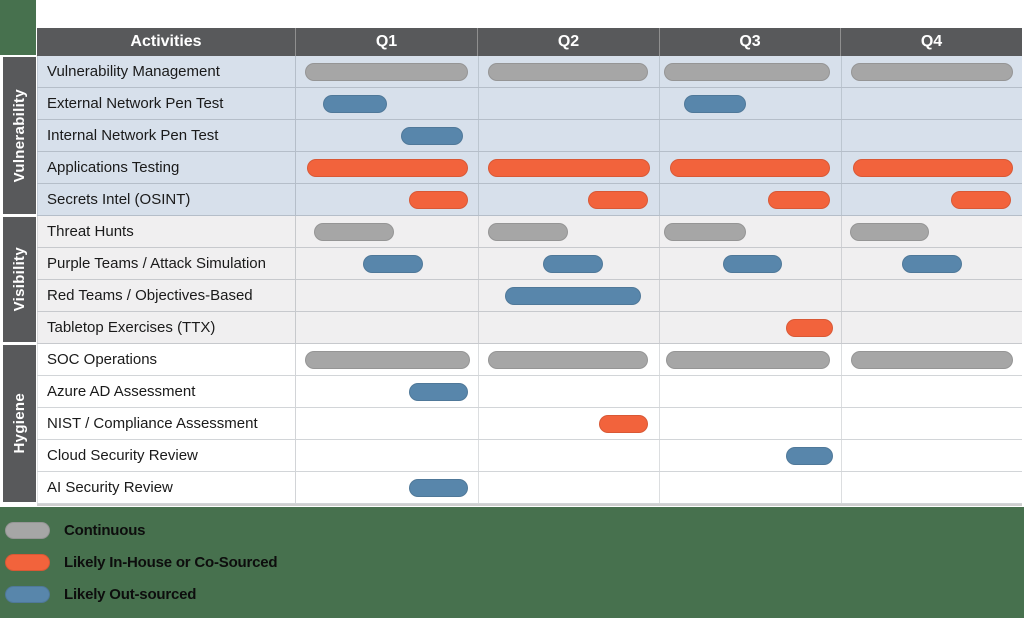  What do you see at coordinates (27, 530) in the screenshot?
I see `legend-pill-continuous` at bounding box center [27, 530].